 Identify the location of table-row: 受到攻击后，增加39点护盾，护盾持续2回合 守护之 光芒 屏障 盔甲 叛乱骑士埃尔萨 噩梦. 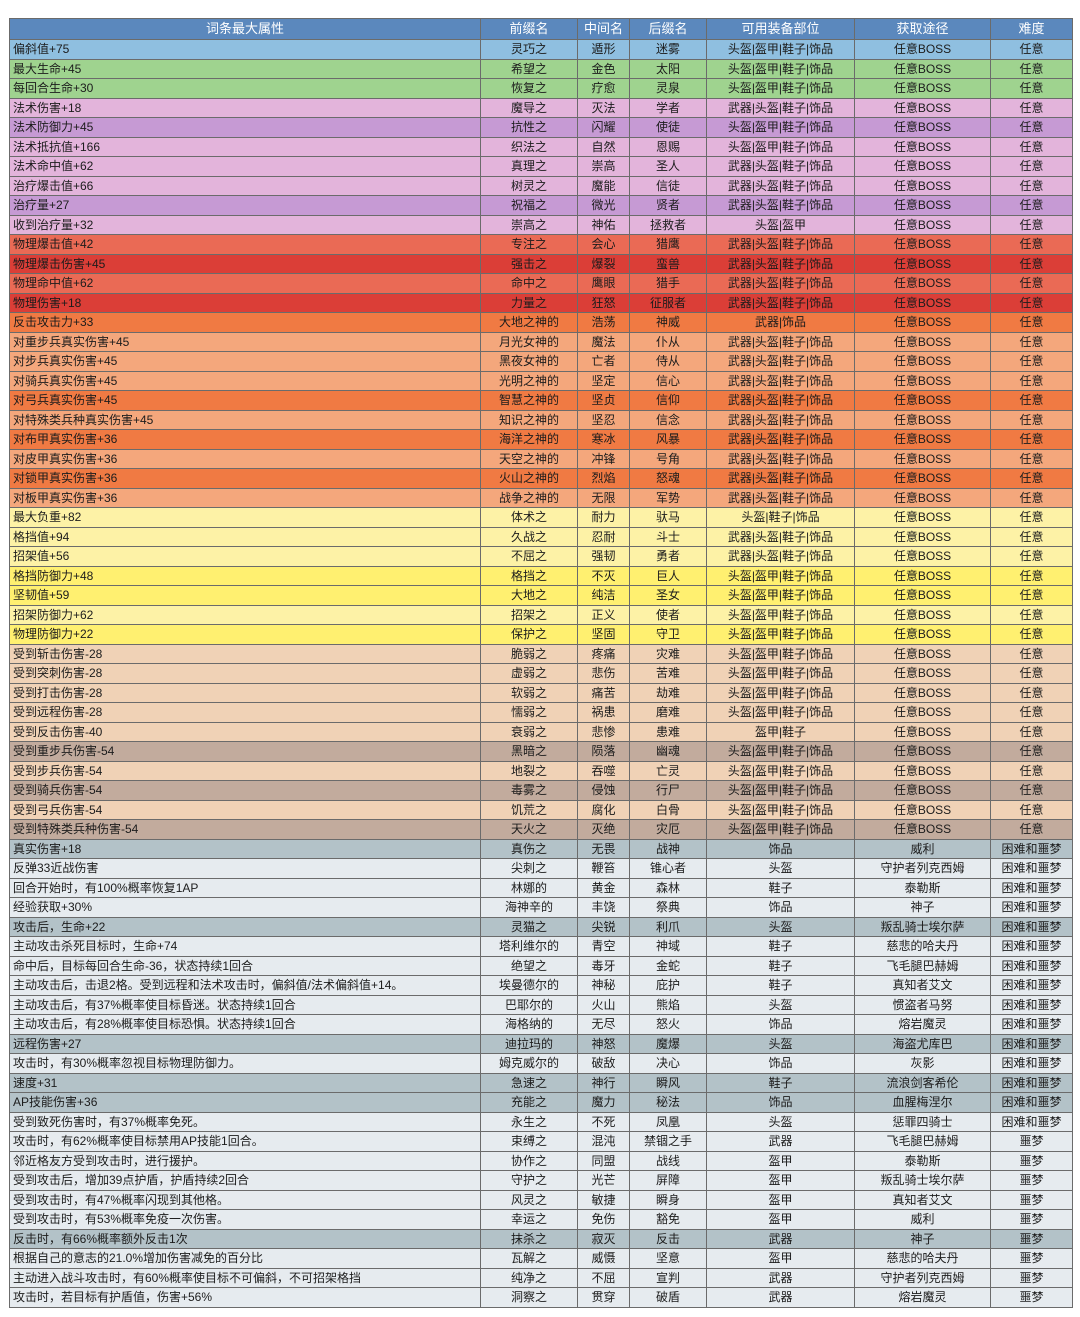
(541, 1180).